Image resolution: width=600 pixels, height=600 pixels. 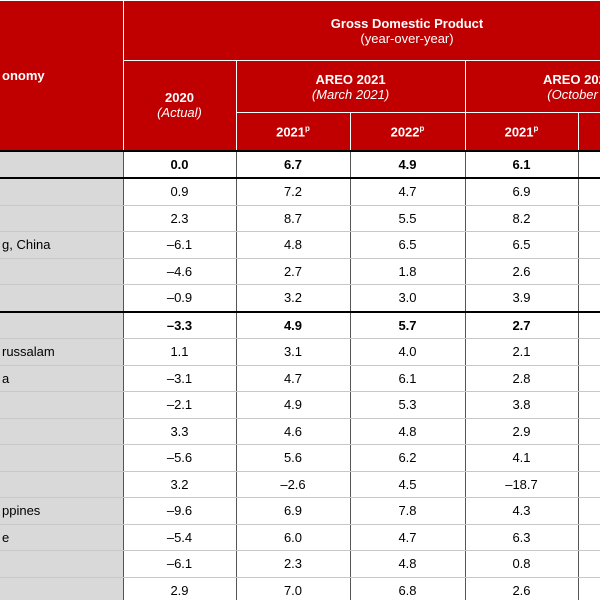 I want to click on value-cell: 2.6, so click(x=522, y=588).